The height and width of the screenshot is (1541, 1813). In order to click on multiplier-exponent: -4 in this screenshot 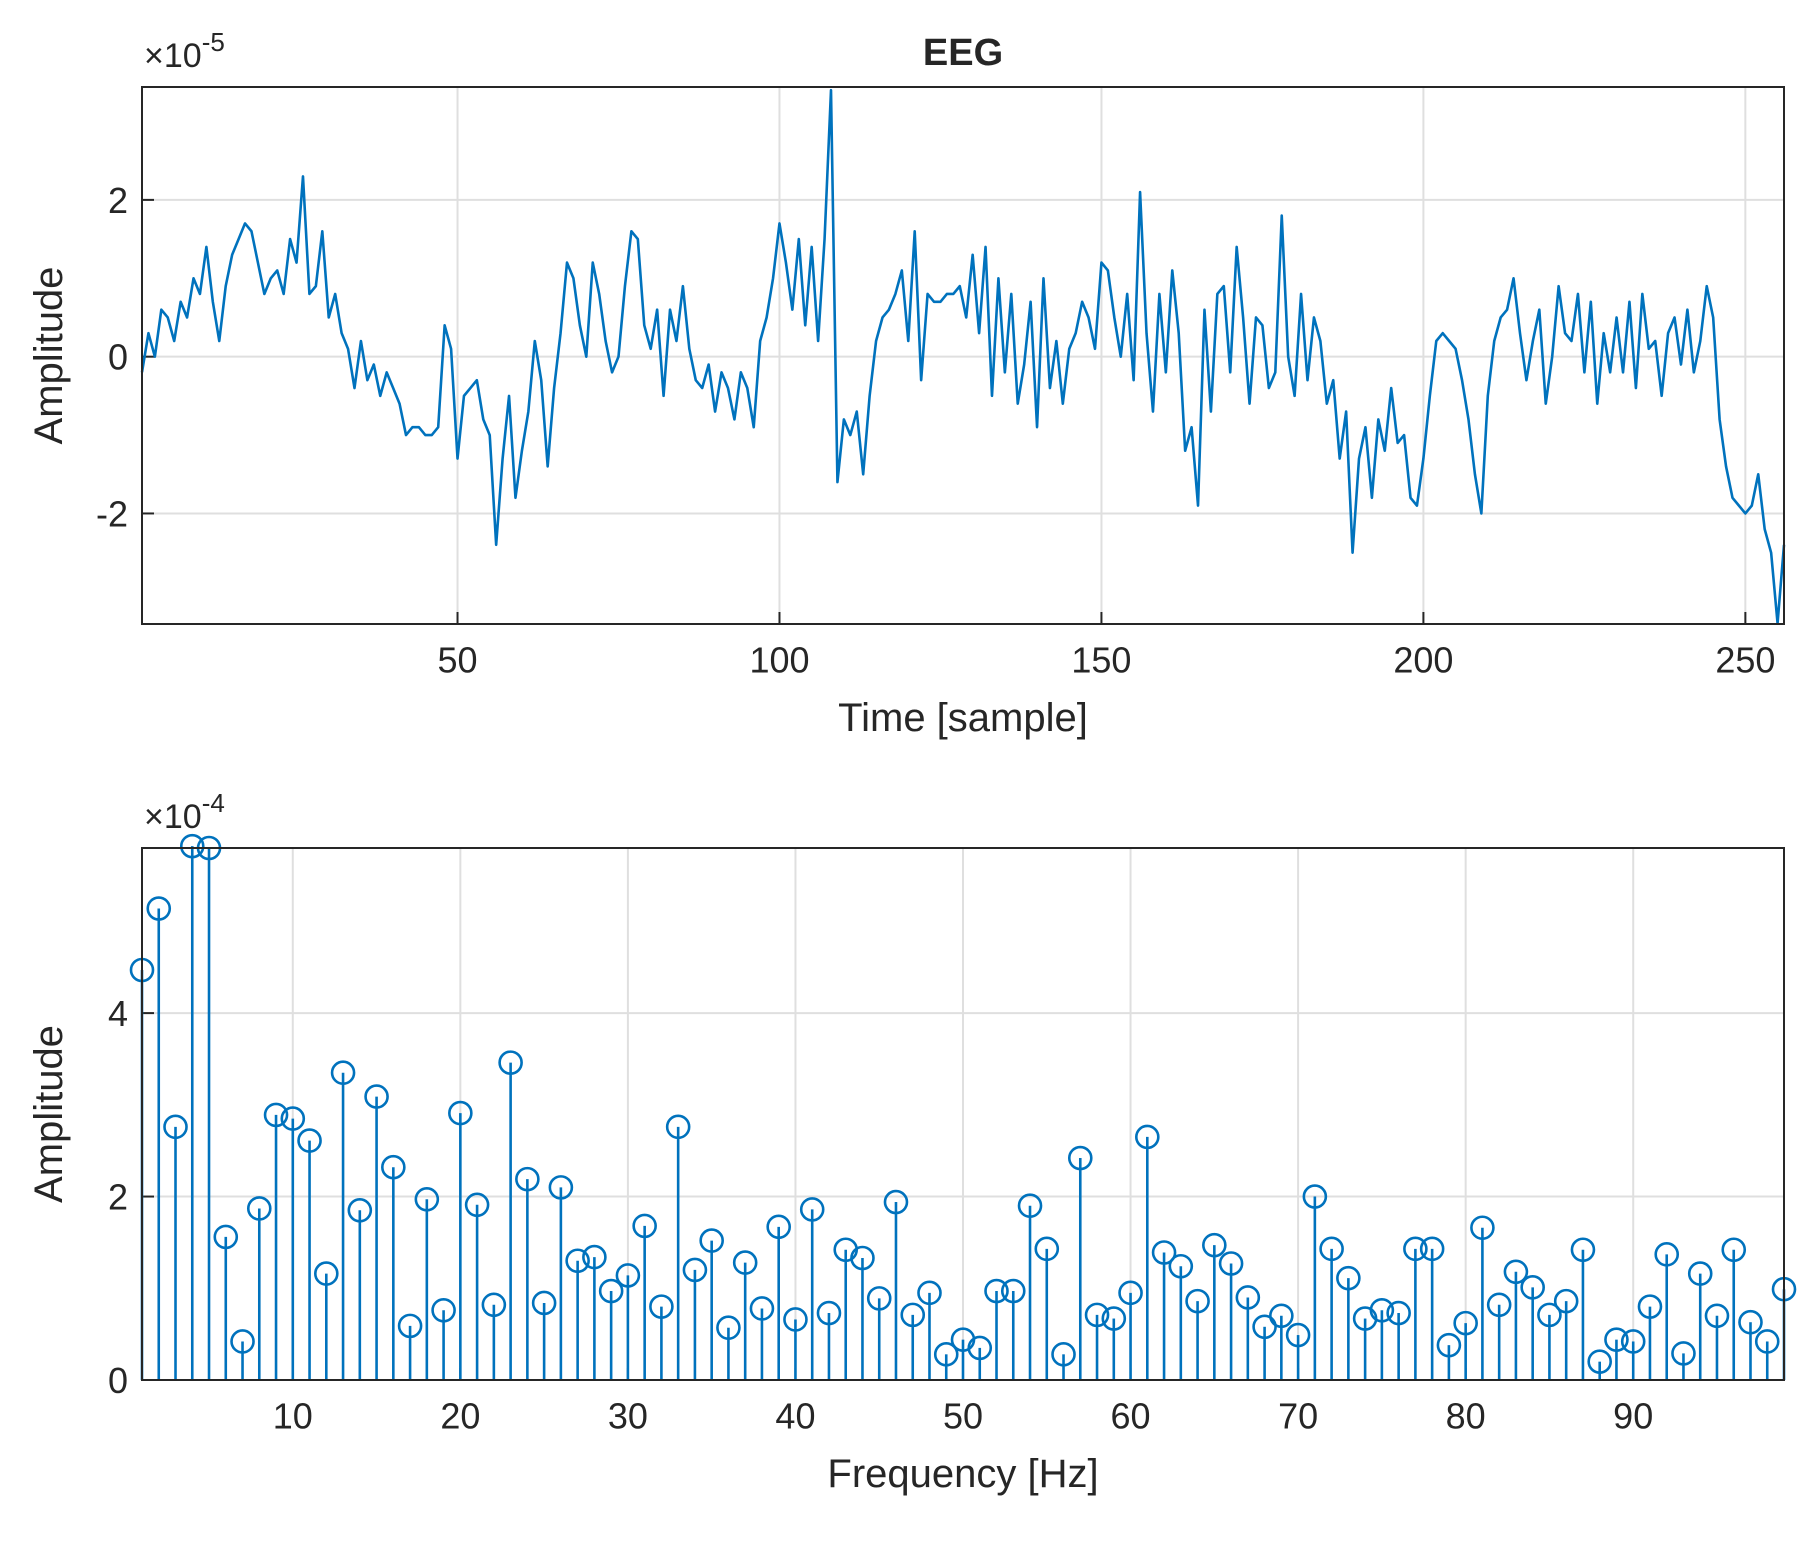, I will do `click(213, 803)`.